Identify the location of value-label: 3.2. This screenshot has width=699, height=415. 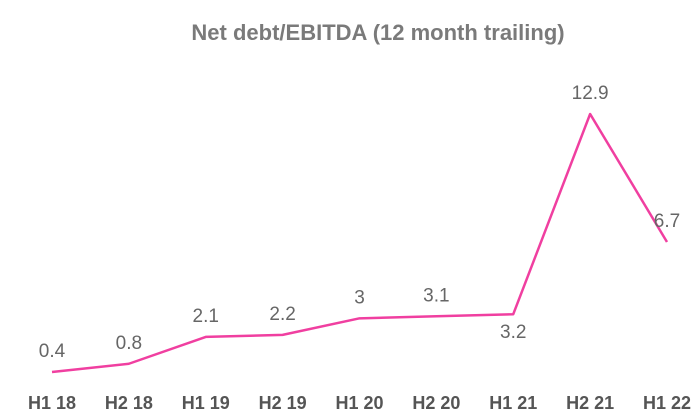
(513, 332).